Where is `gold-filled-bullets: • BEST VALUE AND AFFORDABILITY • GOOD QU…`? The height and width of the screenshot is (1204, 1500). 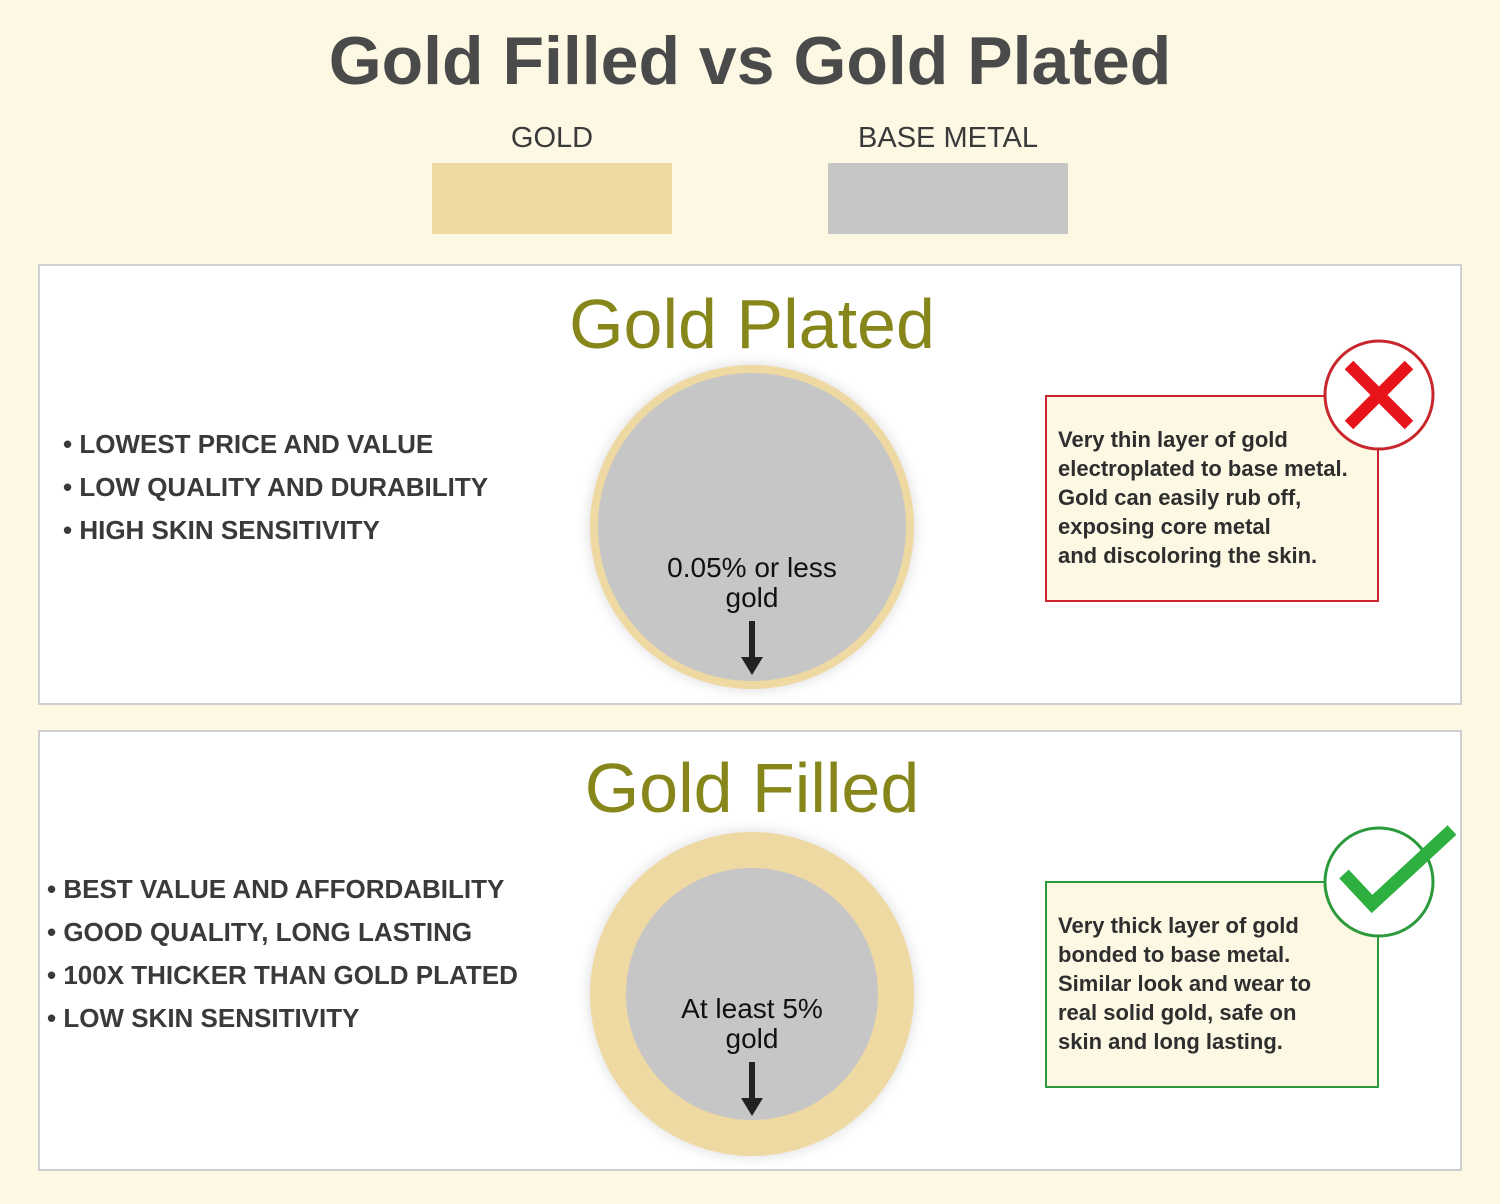
gold-filled-bullets: • BEST VALUE AND AFFORDABILITY • GOOD QU… is located at coordinates (282, 960).